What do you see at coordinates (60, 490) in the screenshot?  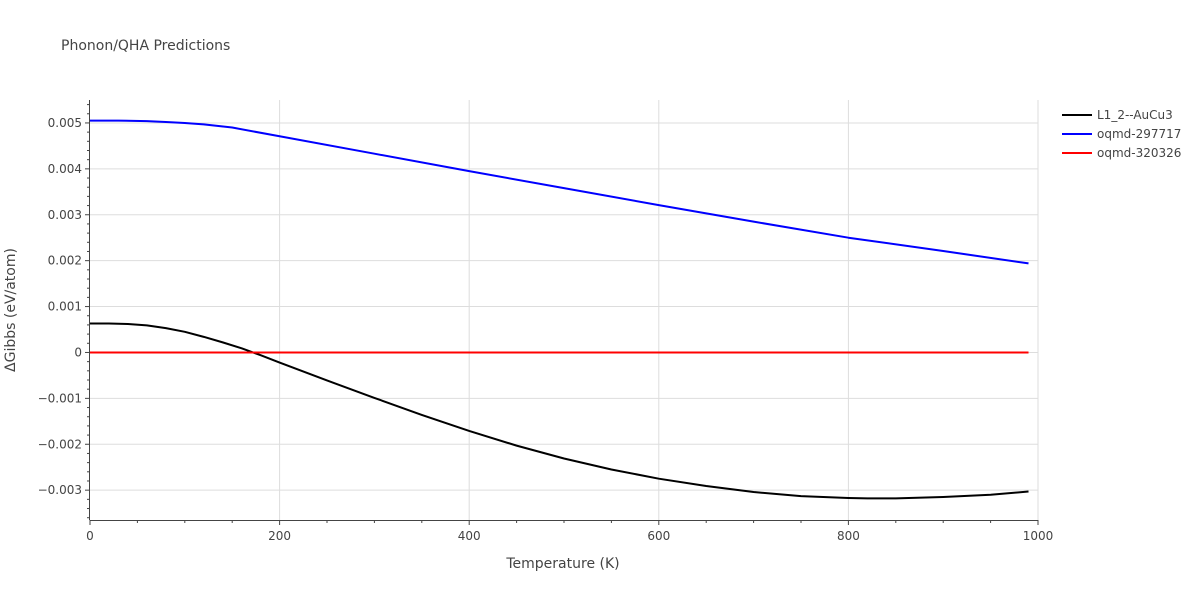 I see `y-tick-label: −0.003` at bounding box center [60, 490].